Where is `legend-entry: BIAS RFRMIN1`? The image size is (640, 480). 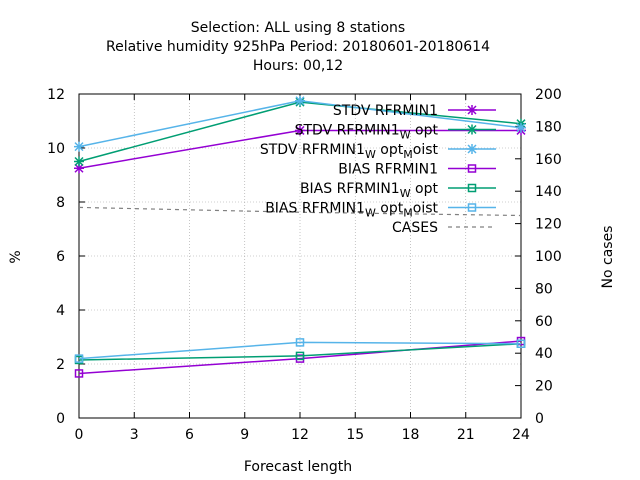 legend-entry: BIAS RFRMIN1 is located at coordinates (417, 170).